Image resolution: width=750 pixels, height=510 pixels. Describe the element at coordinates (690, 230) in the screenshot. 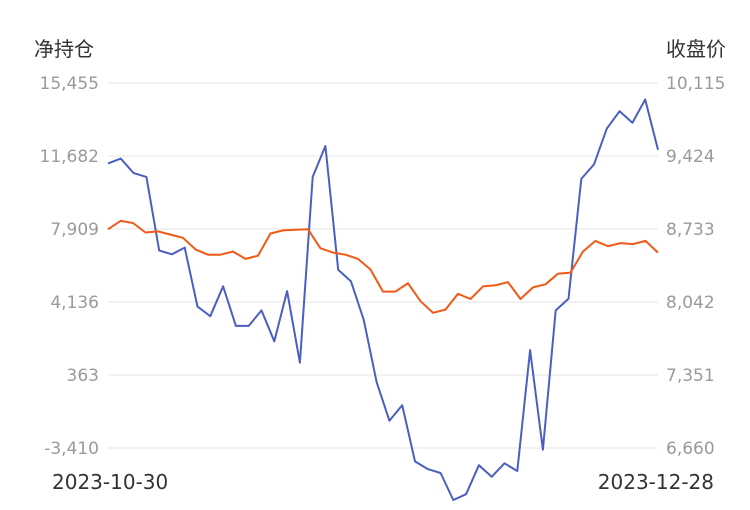

I see `right-tick-label: 8,733` at that location.